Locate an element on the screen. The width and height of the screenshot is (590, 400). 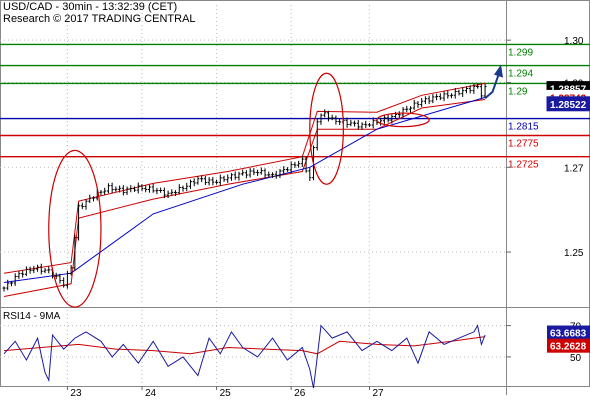
rsi-title: RSI14 - 9MA is located at coordinates (32, 316).